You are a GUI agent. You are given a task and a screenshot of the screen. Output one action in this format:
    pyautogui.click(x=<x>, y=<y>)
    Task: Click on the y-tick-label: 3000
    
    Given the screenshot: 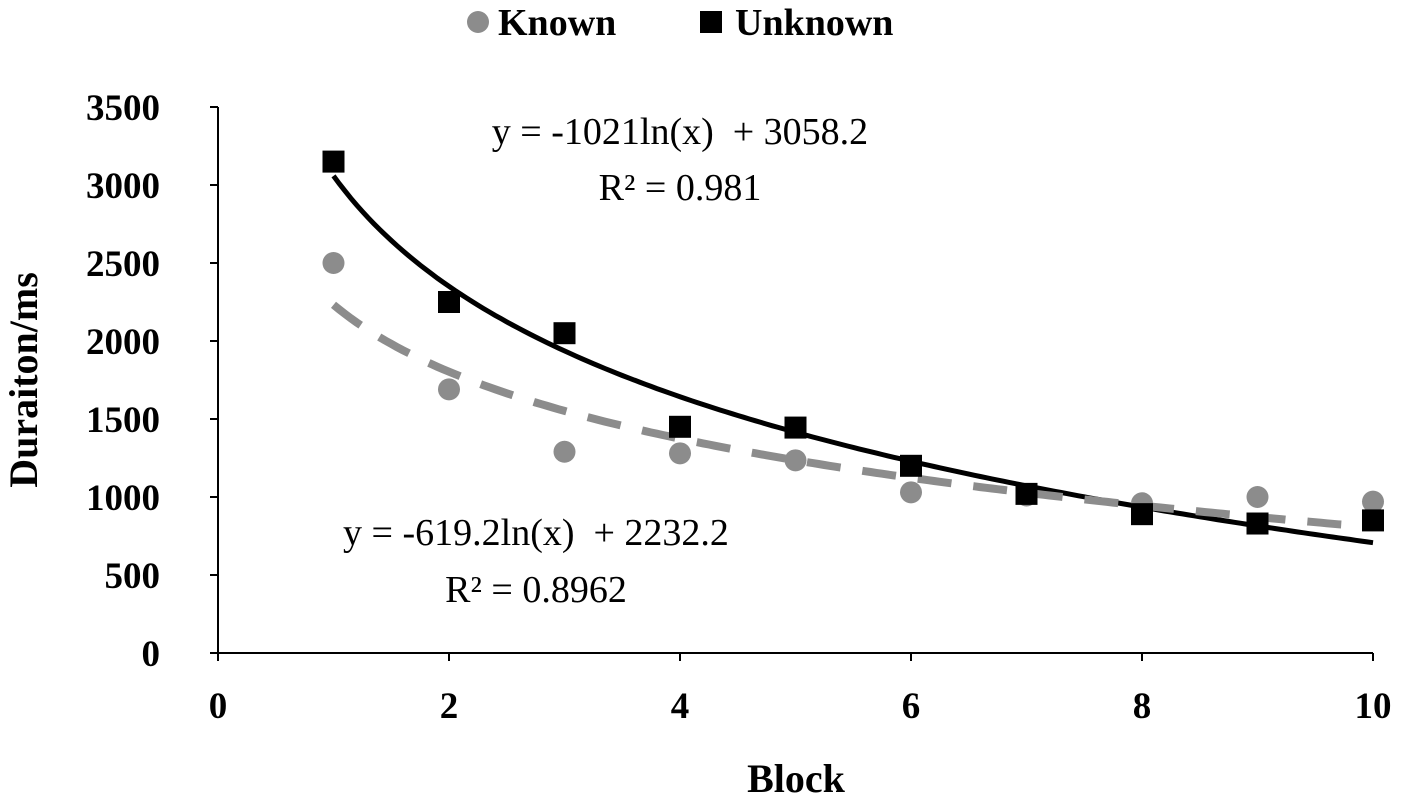 What is the action you would take?
    pyautogui.click(x=123, y=186)
    